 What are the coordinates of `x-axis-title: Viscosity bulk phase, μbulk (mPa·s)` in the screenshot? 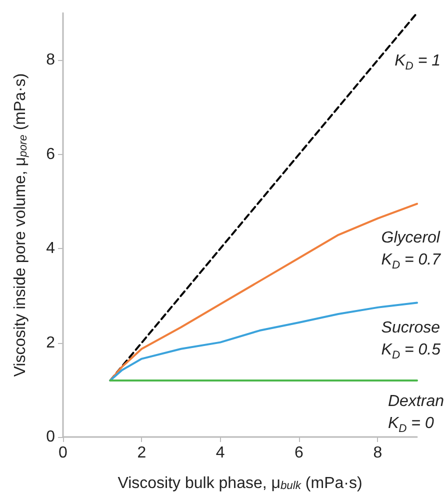 It's located at (240, 483).